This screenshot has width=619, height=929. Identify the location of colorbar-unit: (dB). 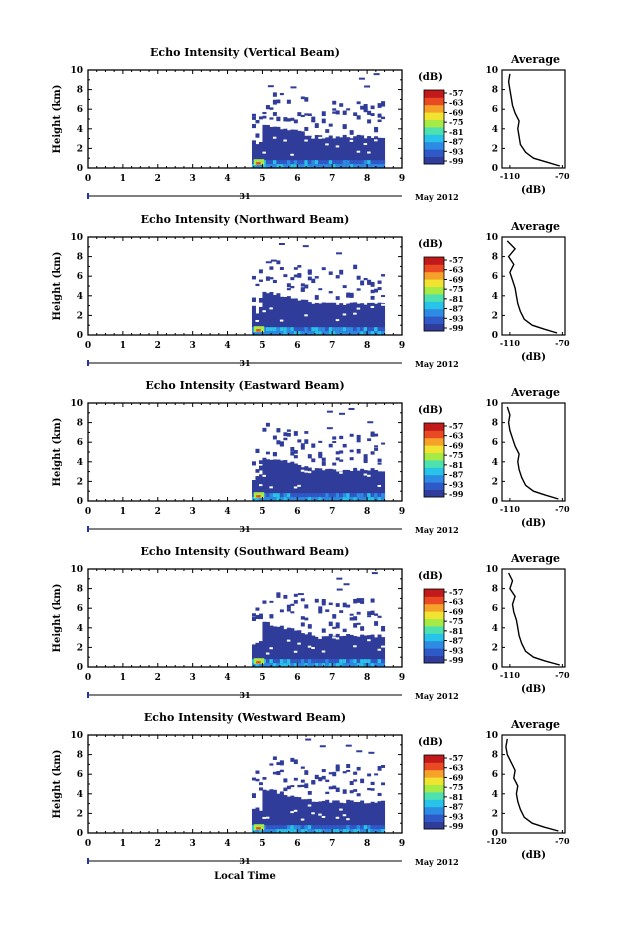
(430, 410).